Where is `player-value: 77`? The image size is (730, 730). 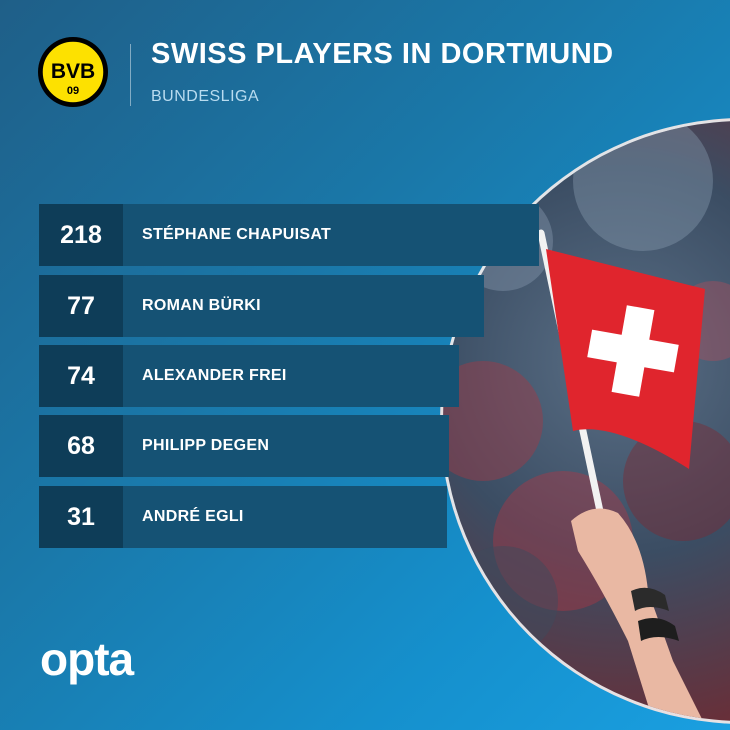
player-value: 77 is located at coordinates (81, 306).